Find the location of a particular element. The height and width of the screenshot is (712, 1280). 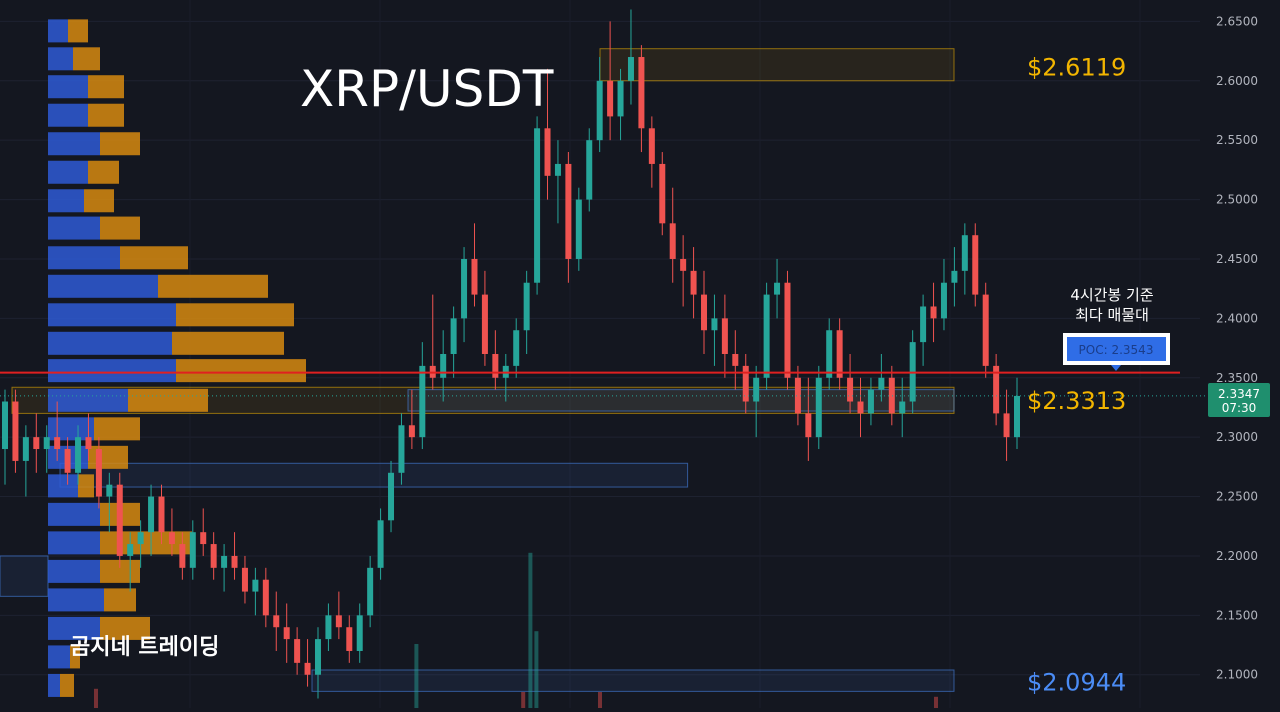

y-tick-label: 2.3500 is located at coordinates (1237, 378).